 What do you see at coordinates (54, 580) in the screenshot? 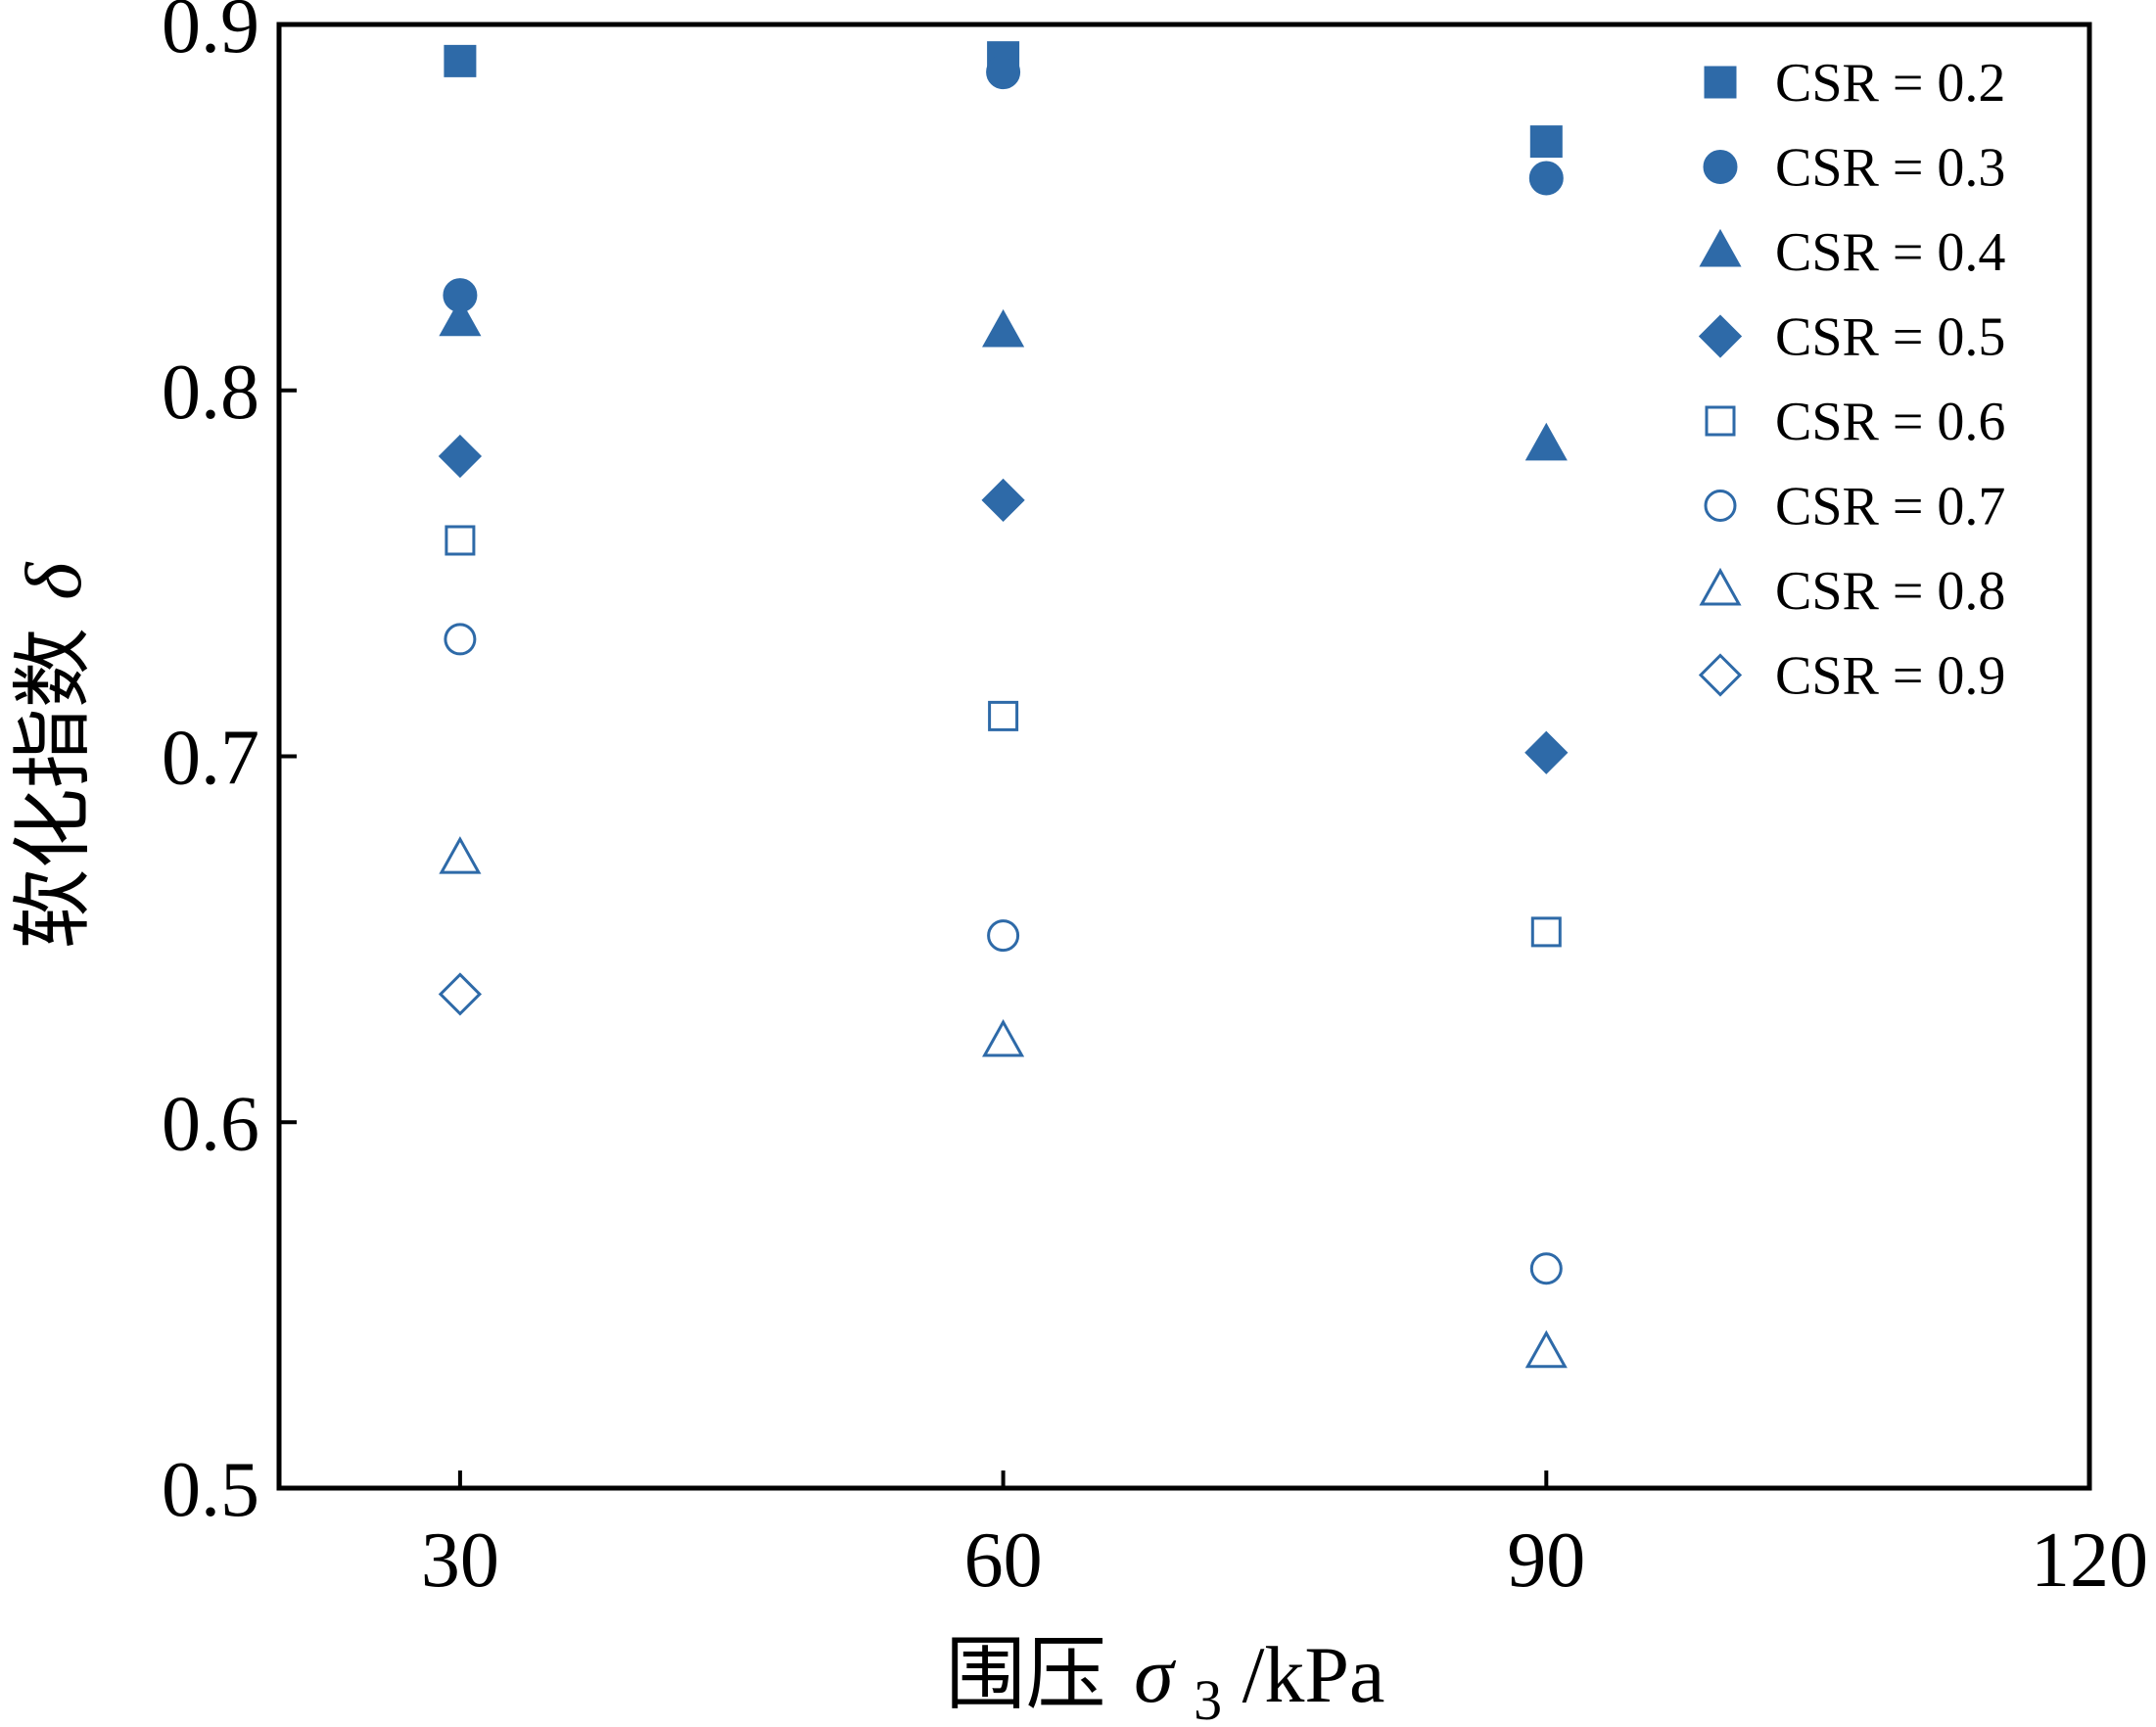
I see `y-axis-title-symbol: δ` at bounding box center [54, 580].